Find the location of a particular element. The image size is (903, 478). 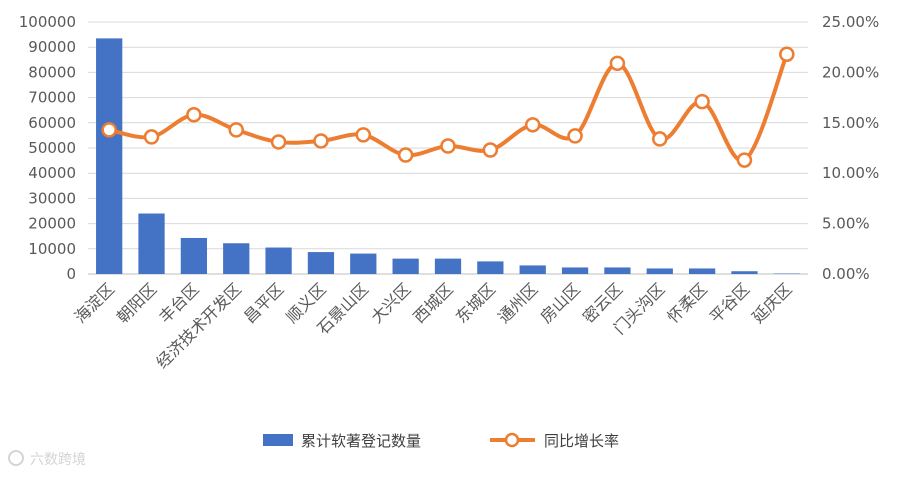

legend-line-marker is located at coordinates (512, 440).